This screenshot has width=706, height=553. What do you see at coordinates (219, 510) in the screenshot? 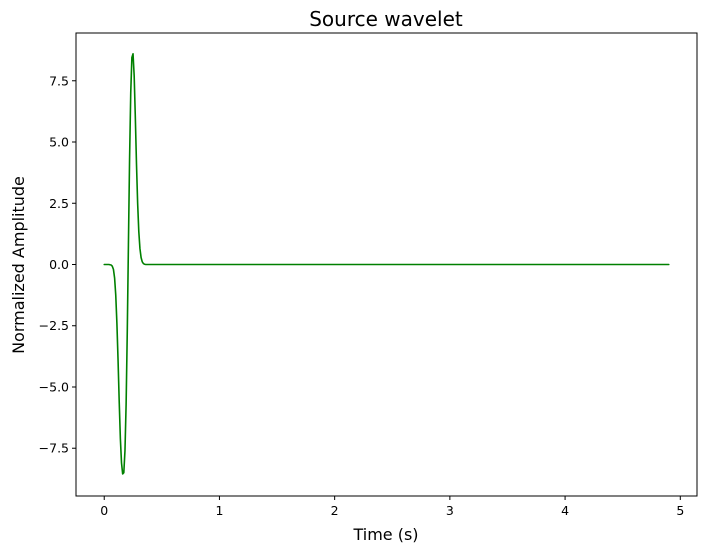
I see `x-tick-label: 1` at bounding box center [219, 510].